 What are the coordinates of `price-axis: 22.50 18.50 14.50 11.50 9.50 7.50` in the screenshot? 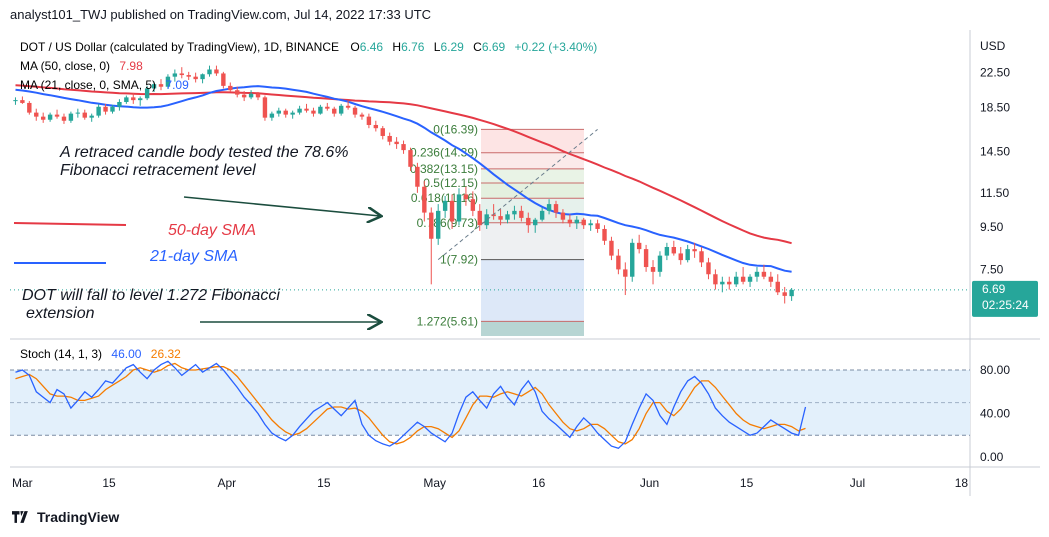 It's located at (995, 171).